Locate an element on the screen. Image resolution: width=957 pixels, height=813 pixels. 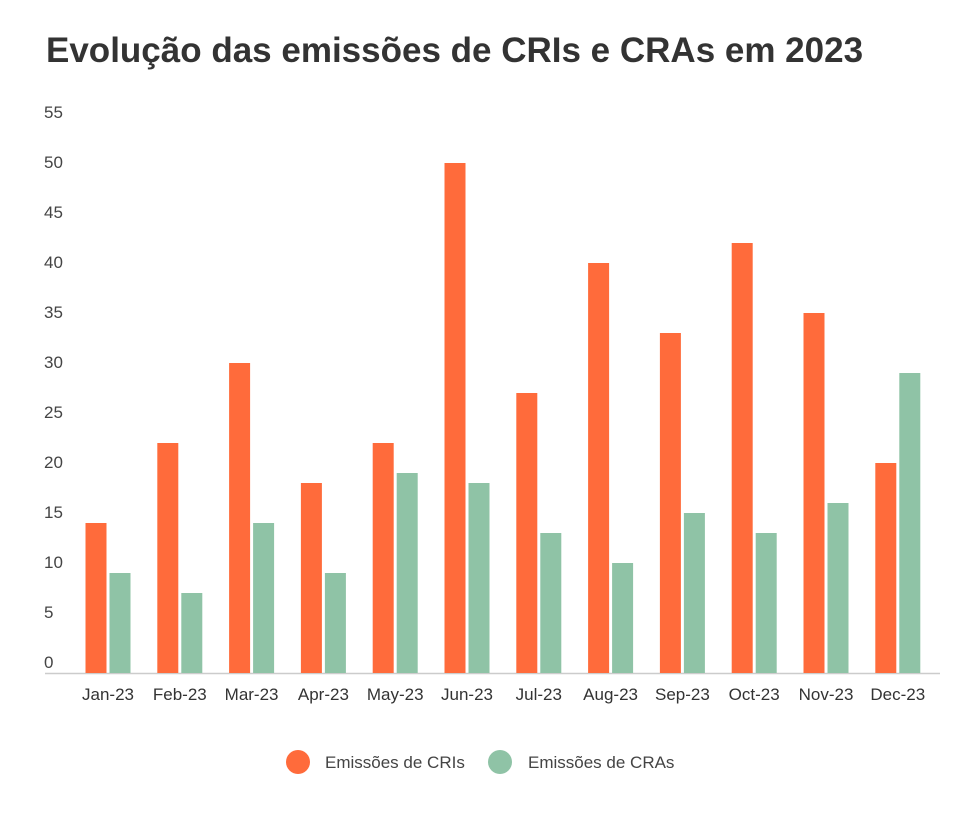
x-tick-label: Nov-23 is located at coordinates (826, 694).